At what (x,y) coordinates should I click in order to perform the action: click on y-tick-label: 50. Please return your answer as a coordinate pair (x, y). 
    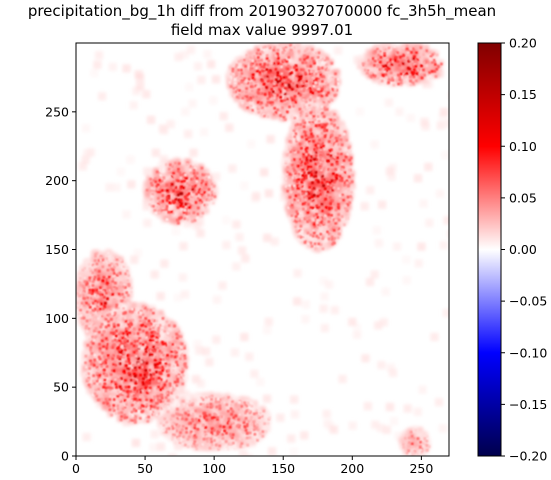
    Looking at the image, I should click on (61, 387).